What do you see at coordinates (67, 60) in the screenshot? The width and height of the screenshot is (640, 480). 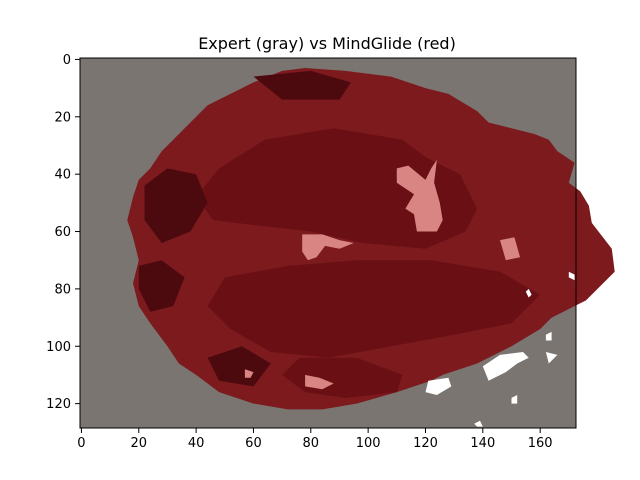 I see `y-tick-label: 0` at bounding box center [67, 60].